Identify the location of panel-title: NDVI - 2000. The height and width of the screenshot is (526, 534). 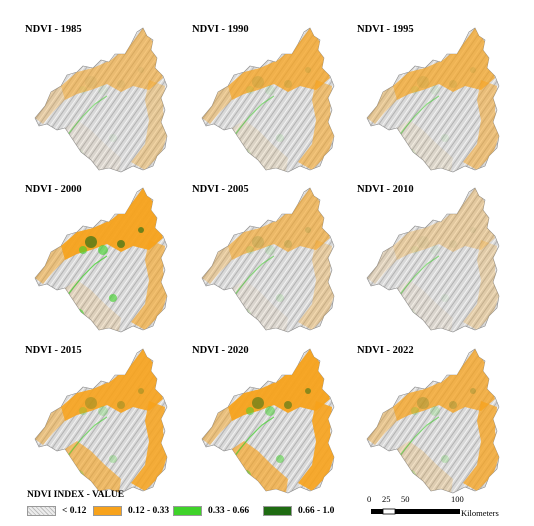
(53, 189).